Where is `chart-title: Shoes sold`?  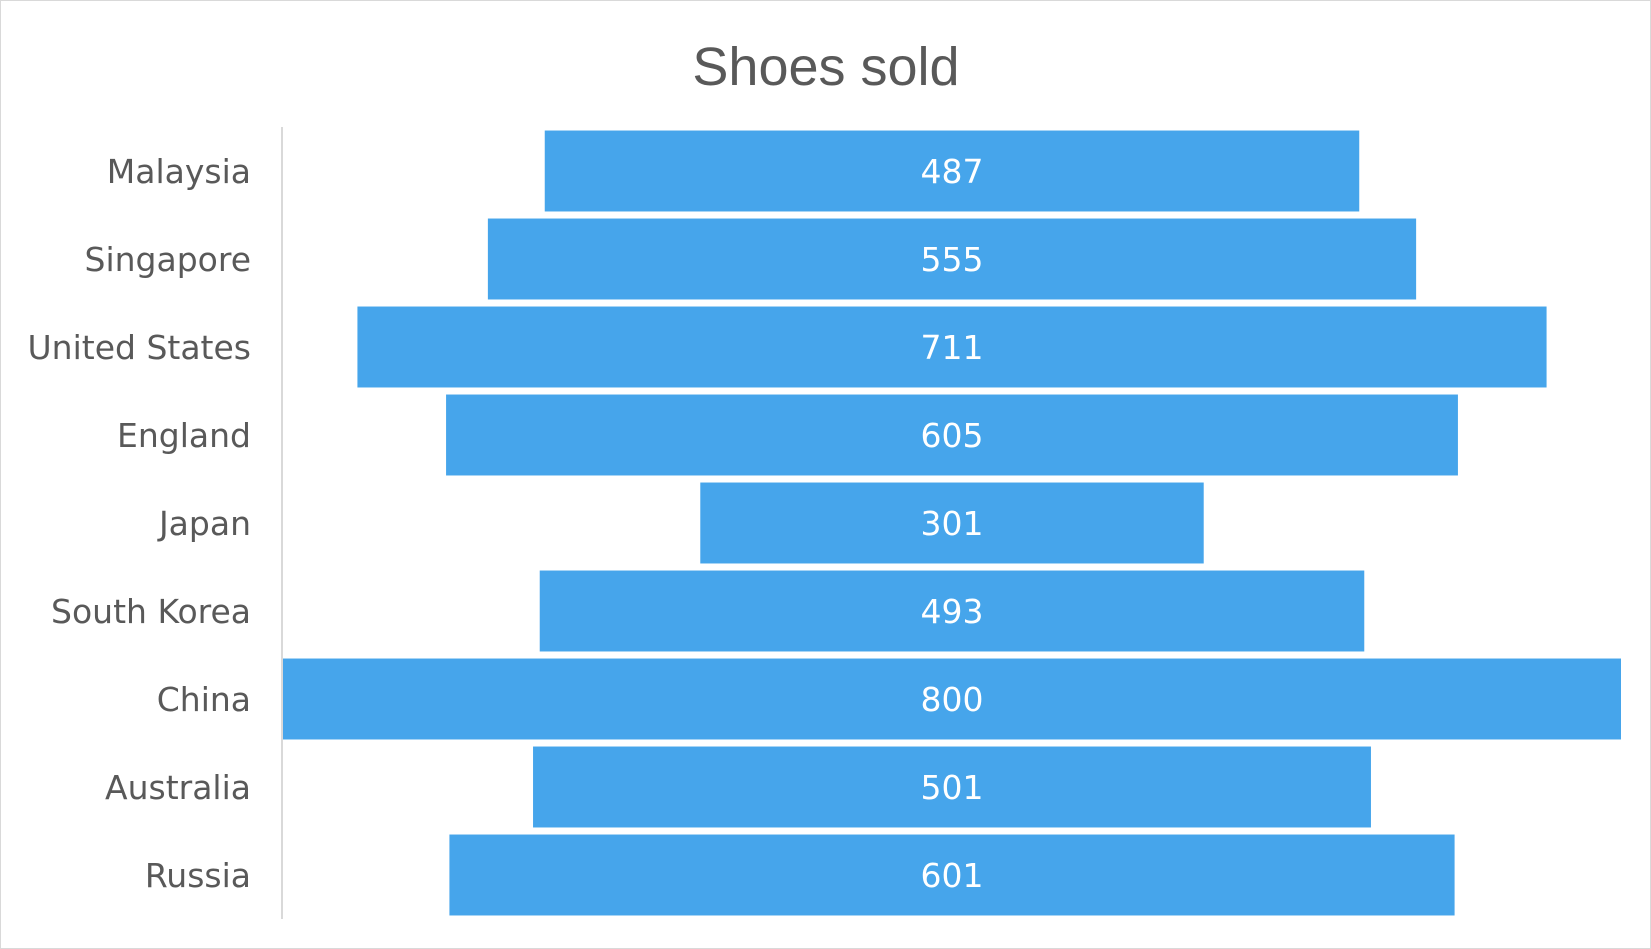
chart-title: Shoes sold is located at coordinates (825, 67).